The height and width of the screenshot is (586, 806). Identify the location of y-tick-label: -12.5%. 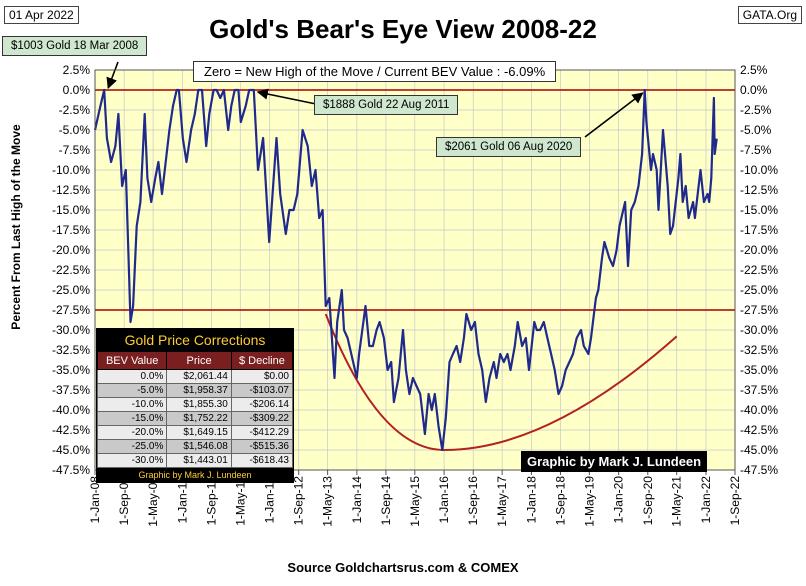
(759, 190).